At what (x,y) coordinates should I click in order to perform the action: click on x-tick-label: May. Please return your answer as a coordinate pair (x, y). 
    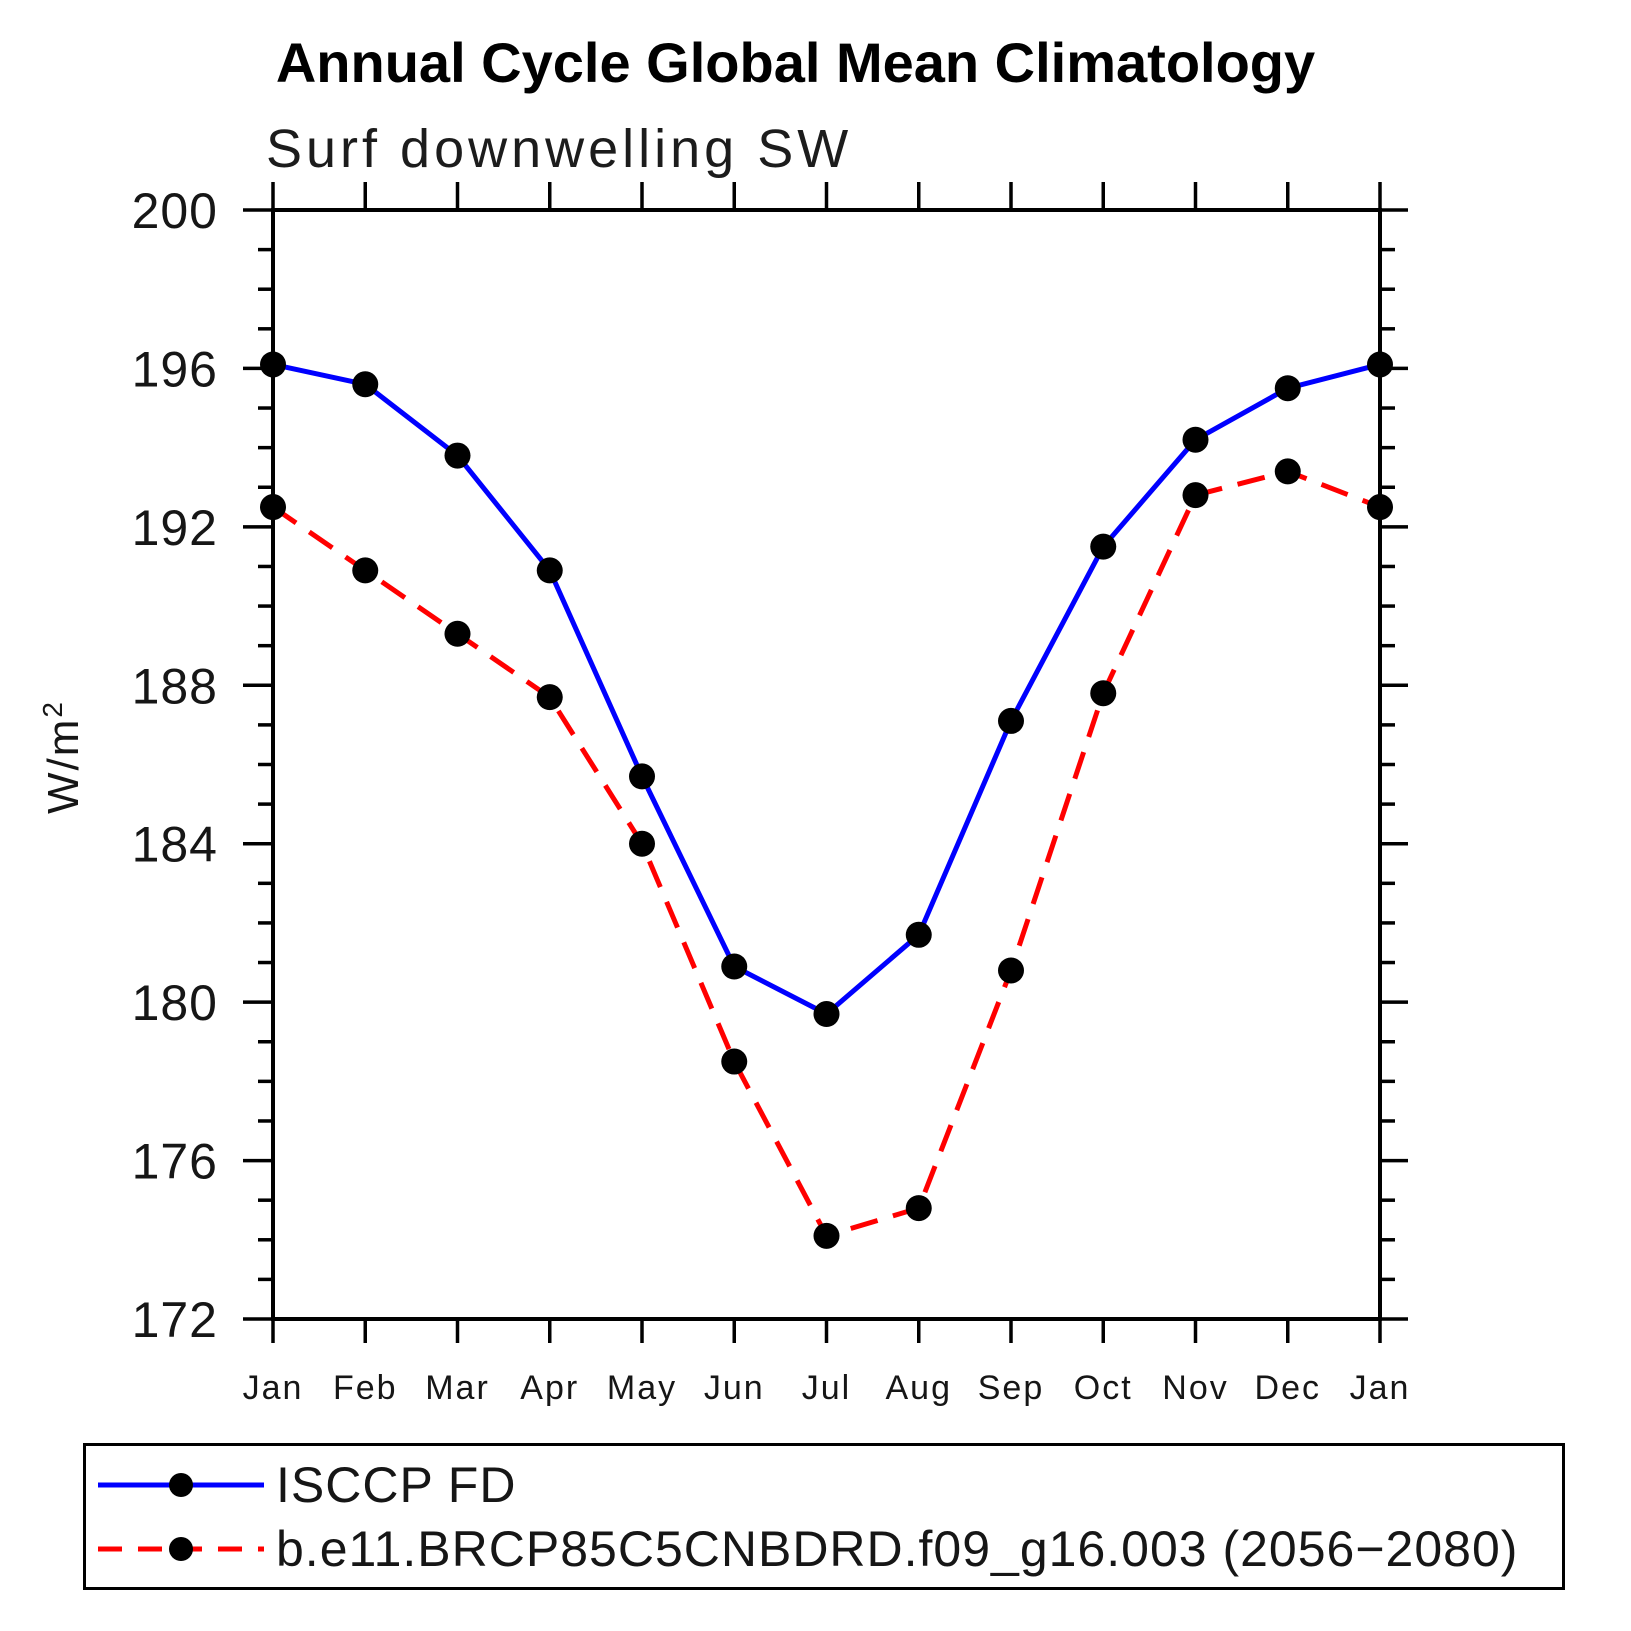
    Looking at the image, I should click on (642, 1388).